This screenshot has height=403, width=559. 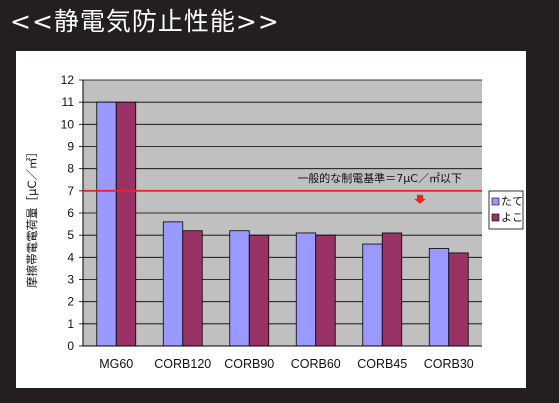 I want to click on bar-yoko-corb45, so click(x=392, y=289).